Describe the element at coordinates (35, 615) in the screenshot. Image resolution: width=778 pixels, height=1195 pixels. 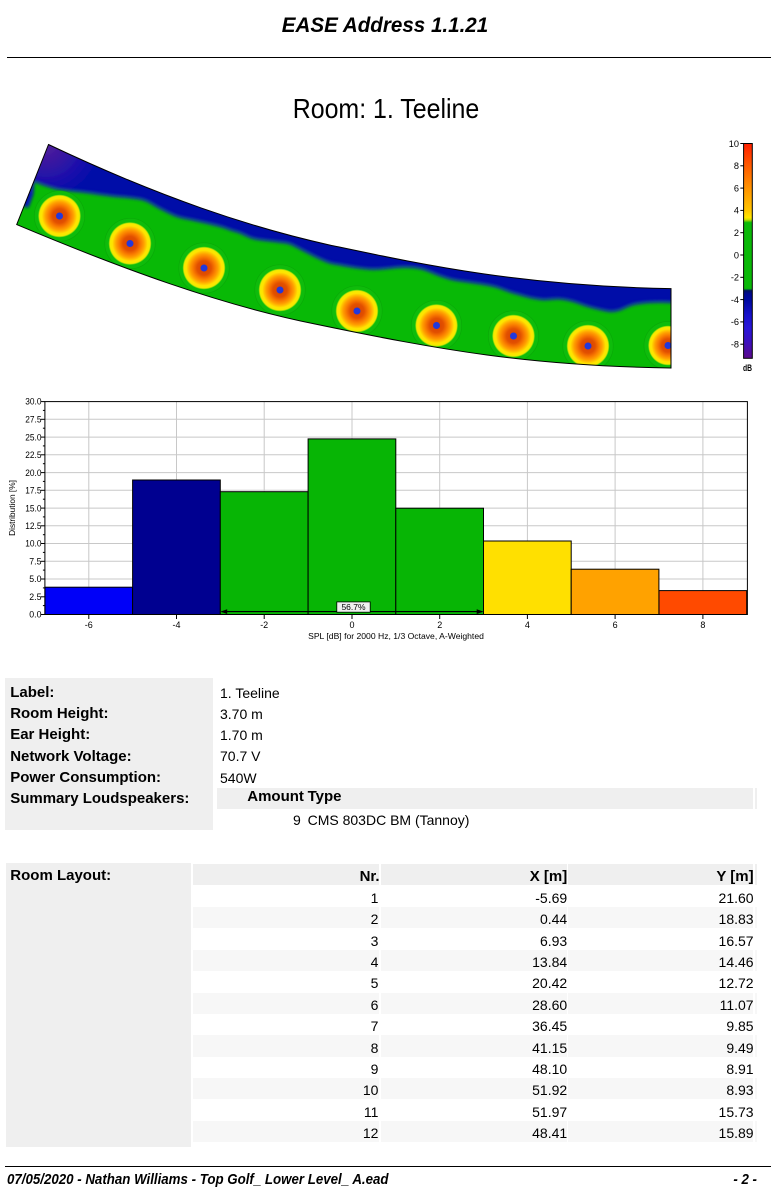
I see `svg-text: 0.0` at that location.